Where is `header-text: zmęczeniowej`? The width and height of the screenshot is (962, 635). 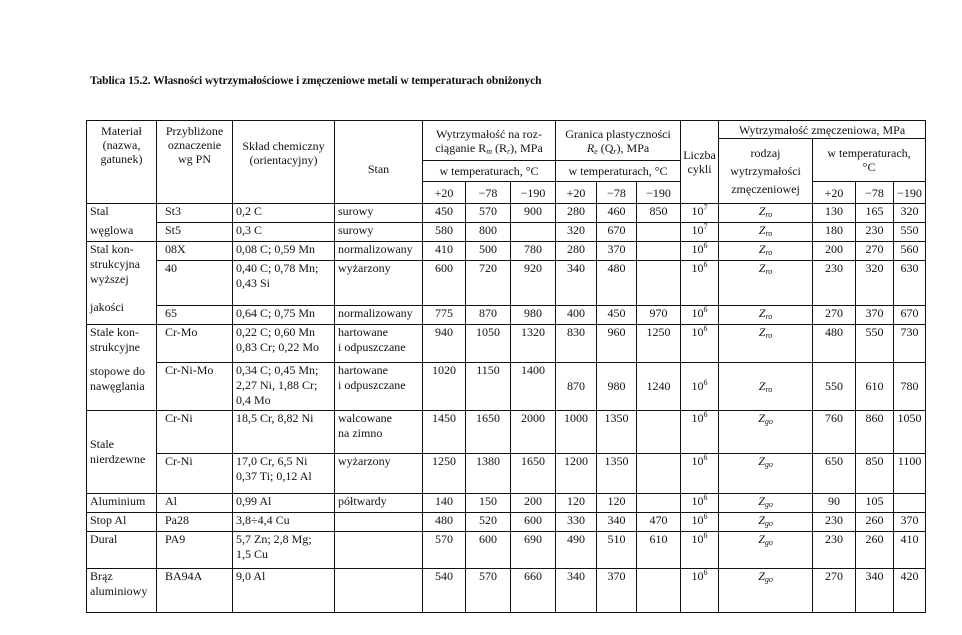 header-text: zmęczeniowej is located at coordinates (765, 189).